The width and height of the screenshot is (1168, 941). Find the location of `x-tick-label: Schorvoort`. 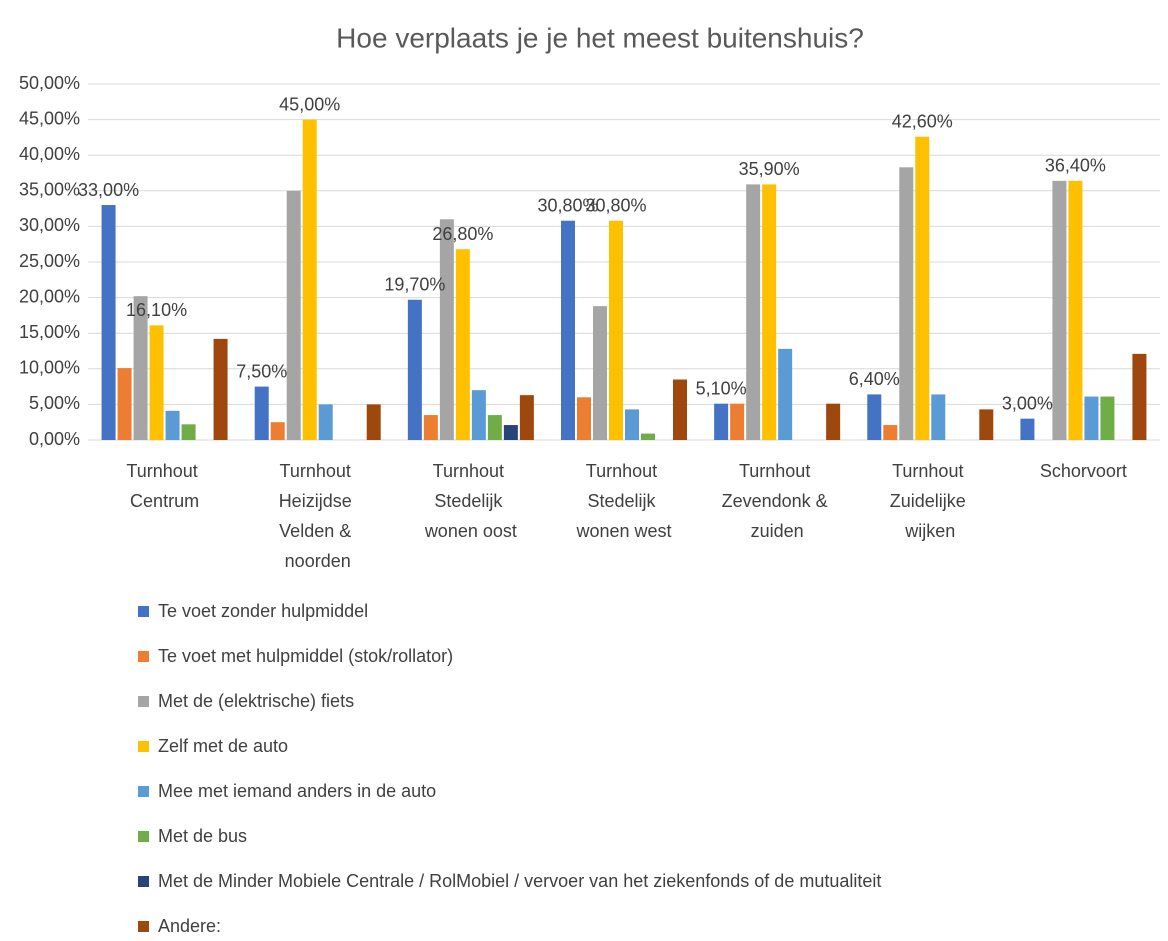

x-tick-label: Schorvoort is located at coordinates (1083, 471).